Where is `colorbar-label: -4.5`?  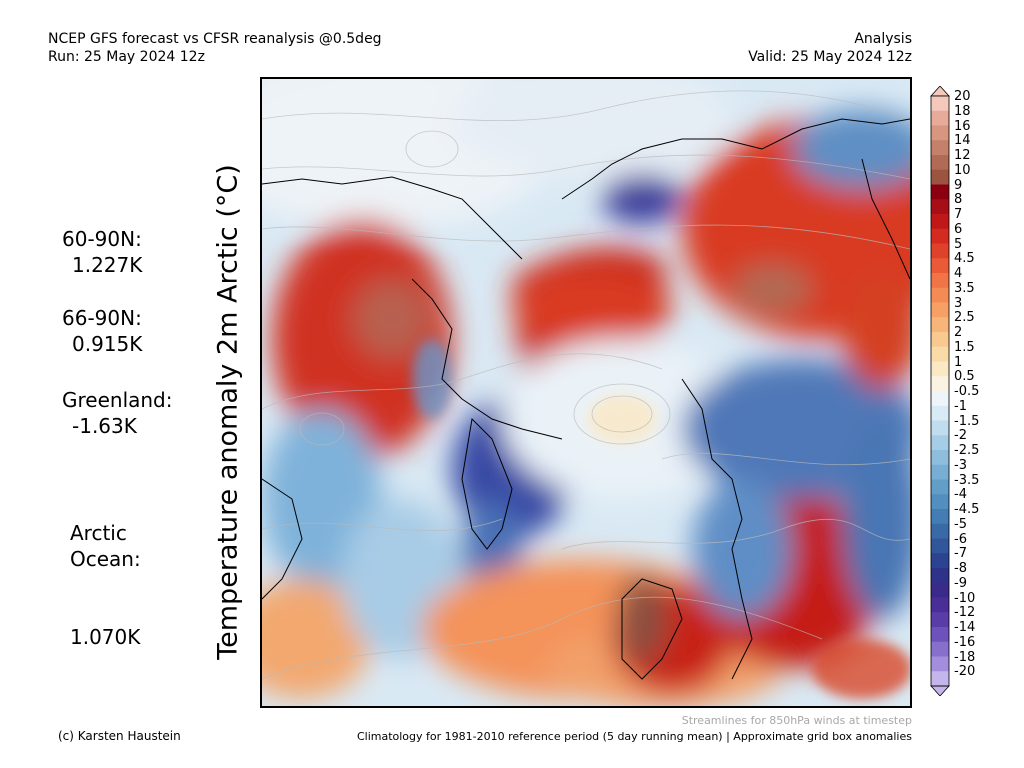
colorbar-label: -4.5 is located at coordinates (967, 509).